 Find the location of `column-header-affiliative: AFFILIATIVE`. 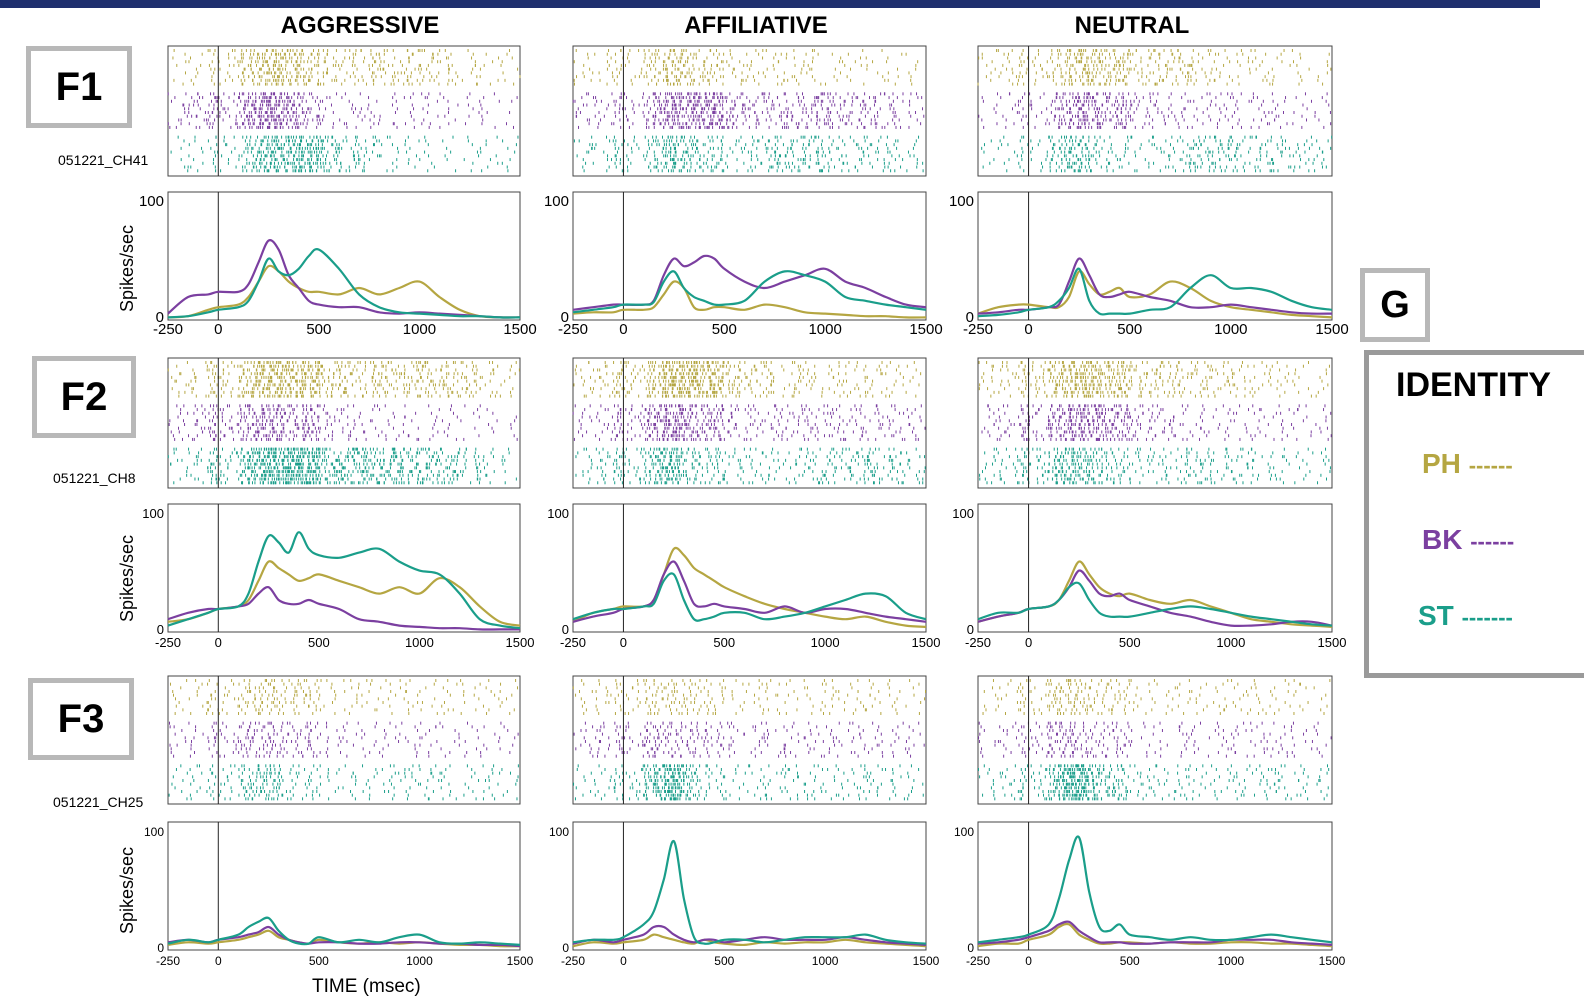

column-header-affiliative: AFFILIATIVE is located at coordinates (756, 26).